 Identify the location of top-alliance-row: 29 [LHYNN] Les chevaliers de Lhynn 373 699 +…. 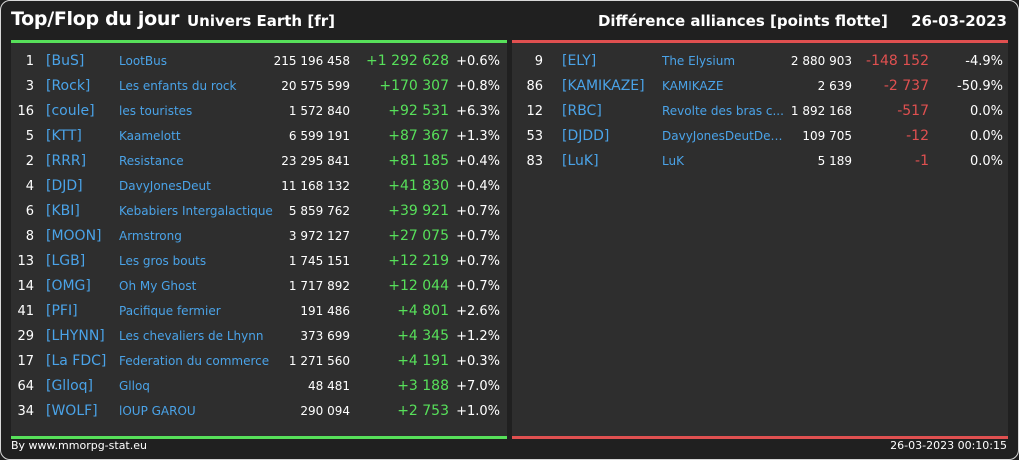
(259, 336).